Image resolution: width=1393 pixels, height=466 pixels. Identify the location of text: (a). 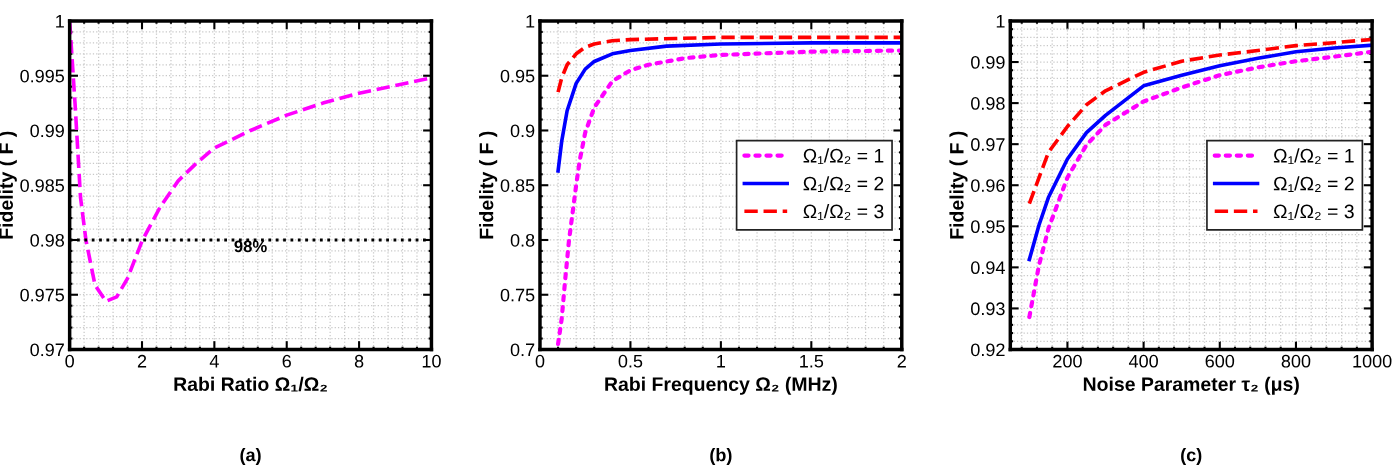
(250, 456).